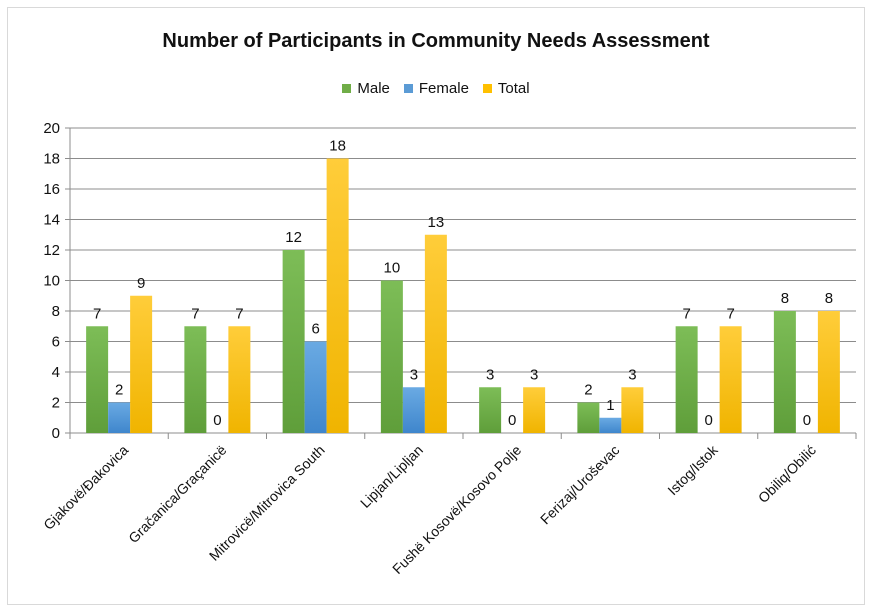 The height and width of the screenshot is (612, 872). What do you see at coordinates (141, 283) in the screenshot?
I see `data-label-total: 9` at bounding box center [141, 283].